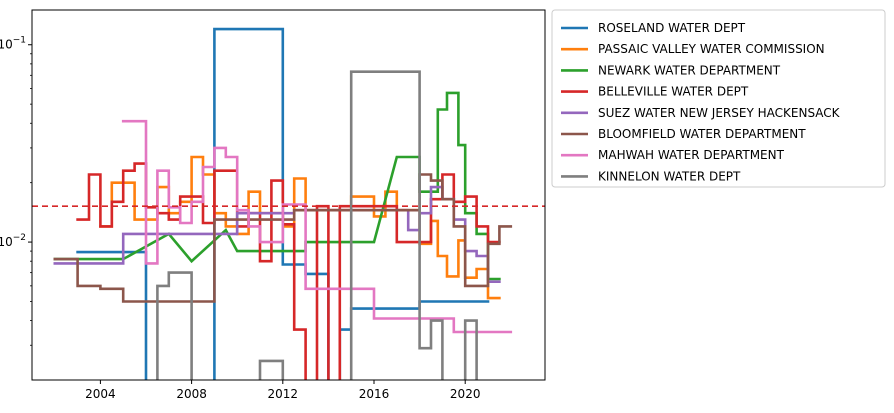  What do you see at coordinates (691, 155) in the screenshot?
I see `legend-label-6: MAHWAH WATER DEPARTMENT` at bounding box center [691, 155].